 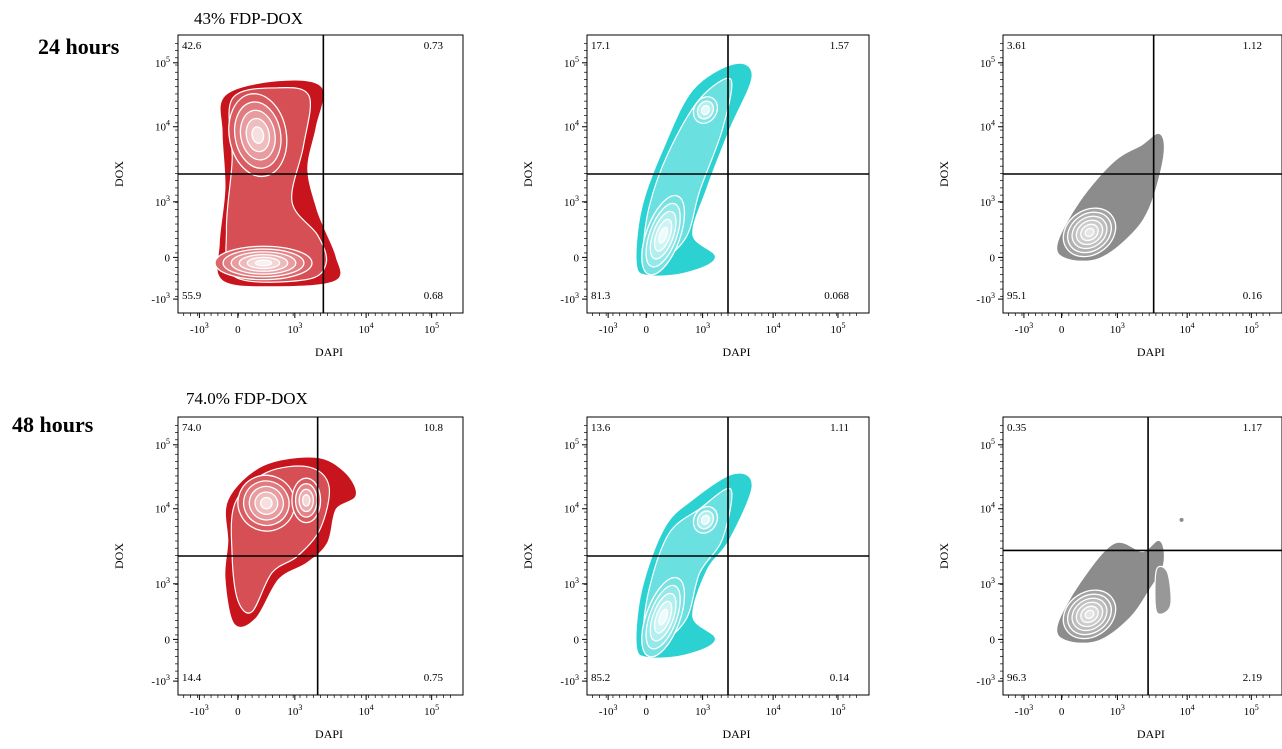 What do you see at coordinates (1181, 519) in the screenshot?
I see `event-dot` at bounding box center [1181, 519].